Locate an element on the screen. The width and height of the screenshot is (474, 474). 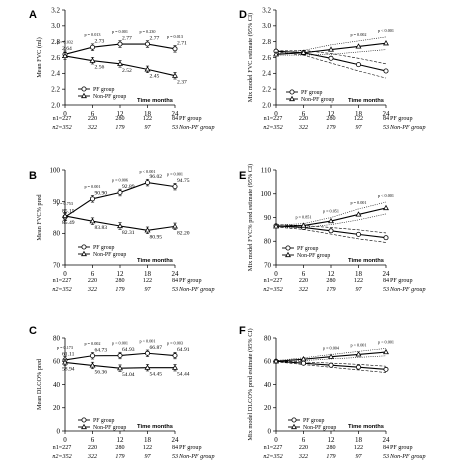
p-value: p = 0.013 is located at coordinates (93, 34).